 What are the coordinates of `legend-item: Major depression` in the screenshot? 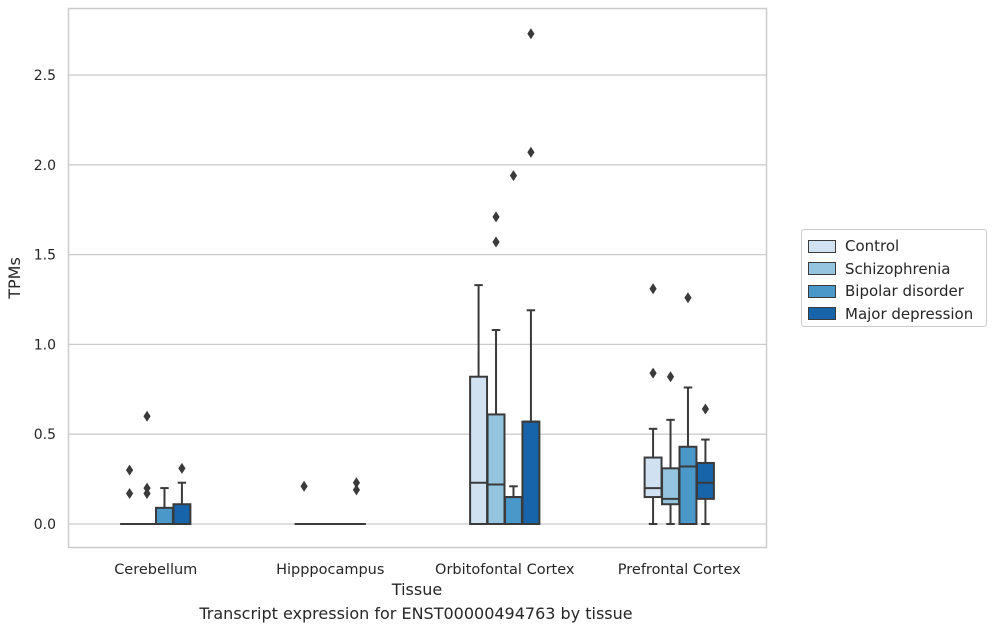 It's located at (897, 314).